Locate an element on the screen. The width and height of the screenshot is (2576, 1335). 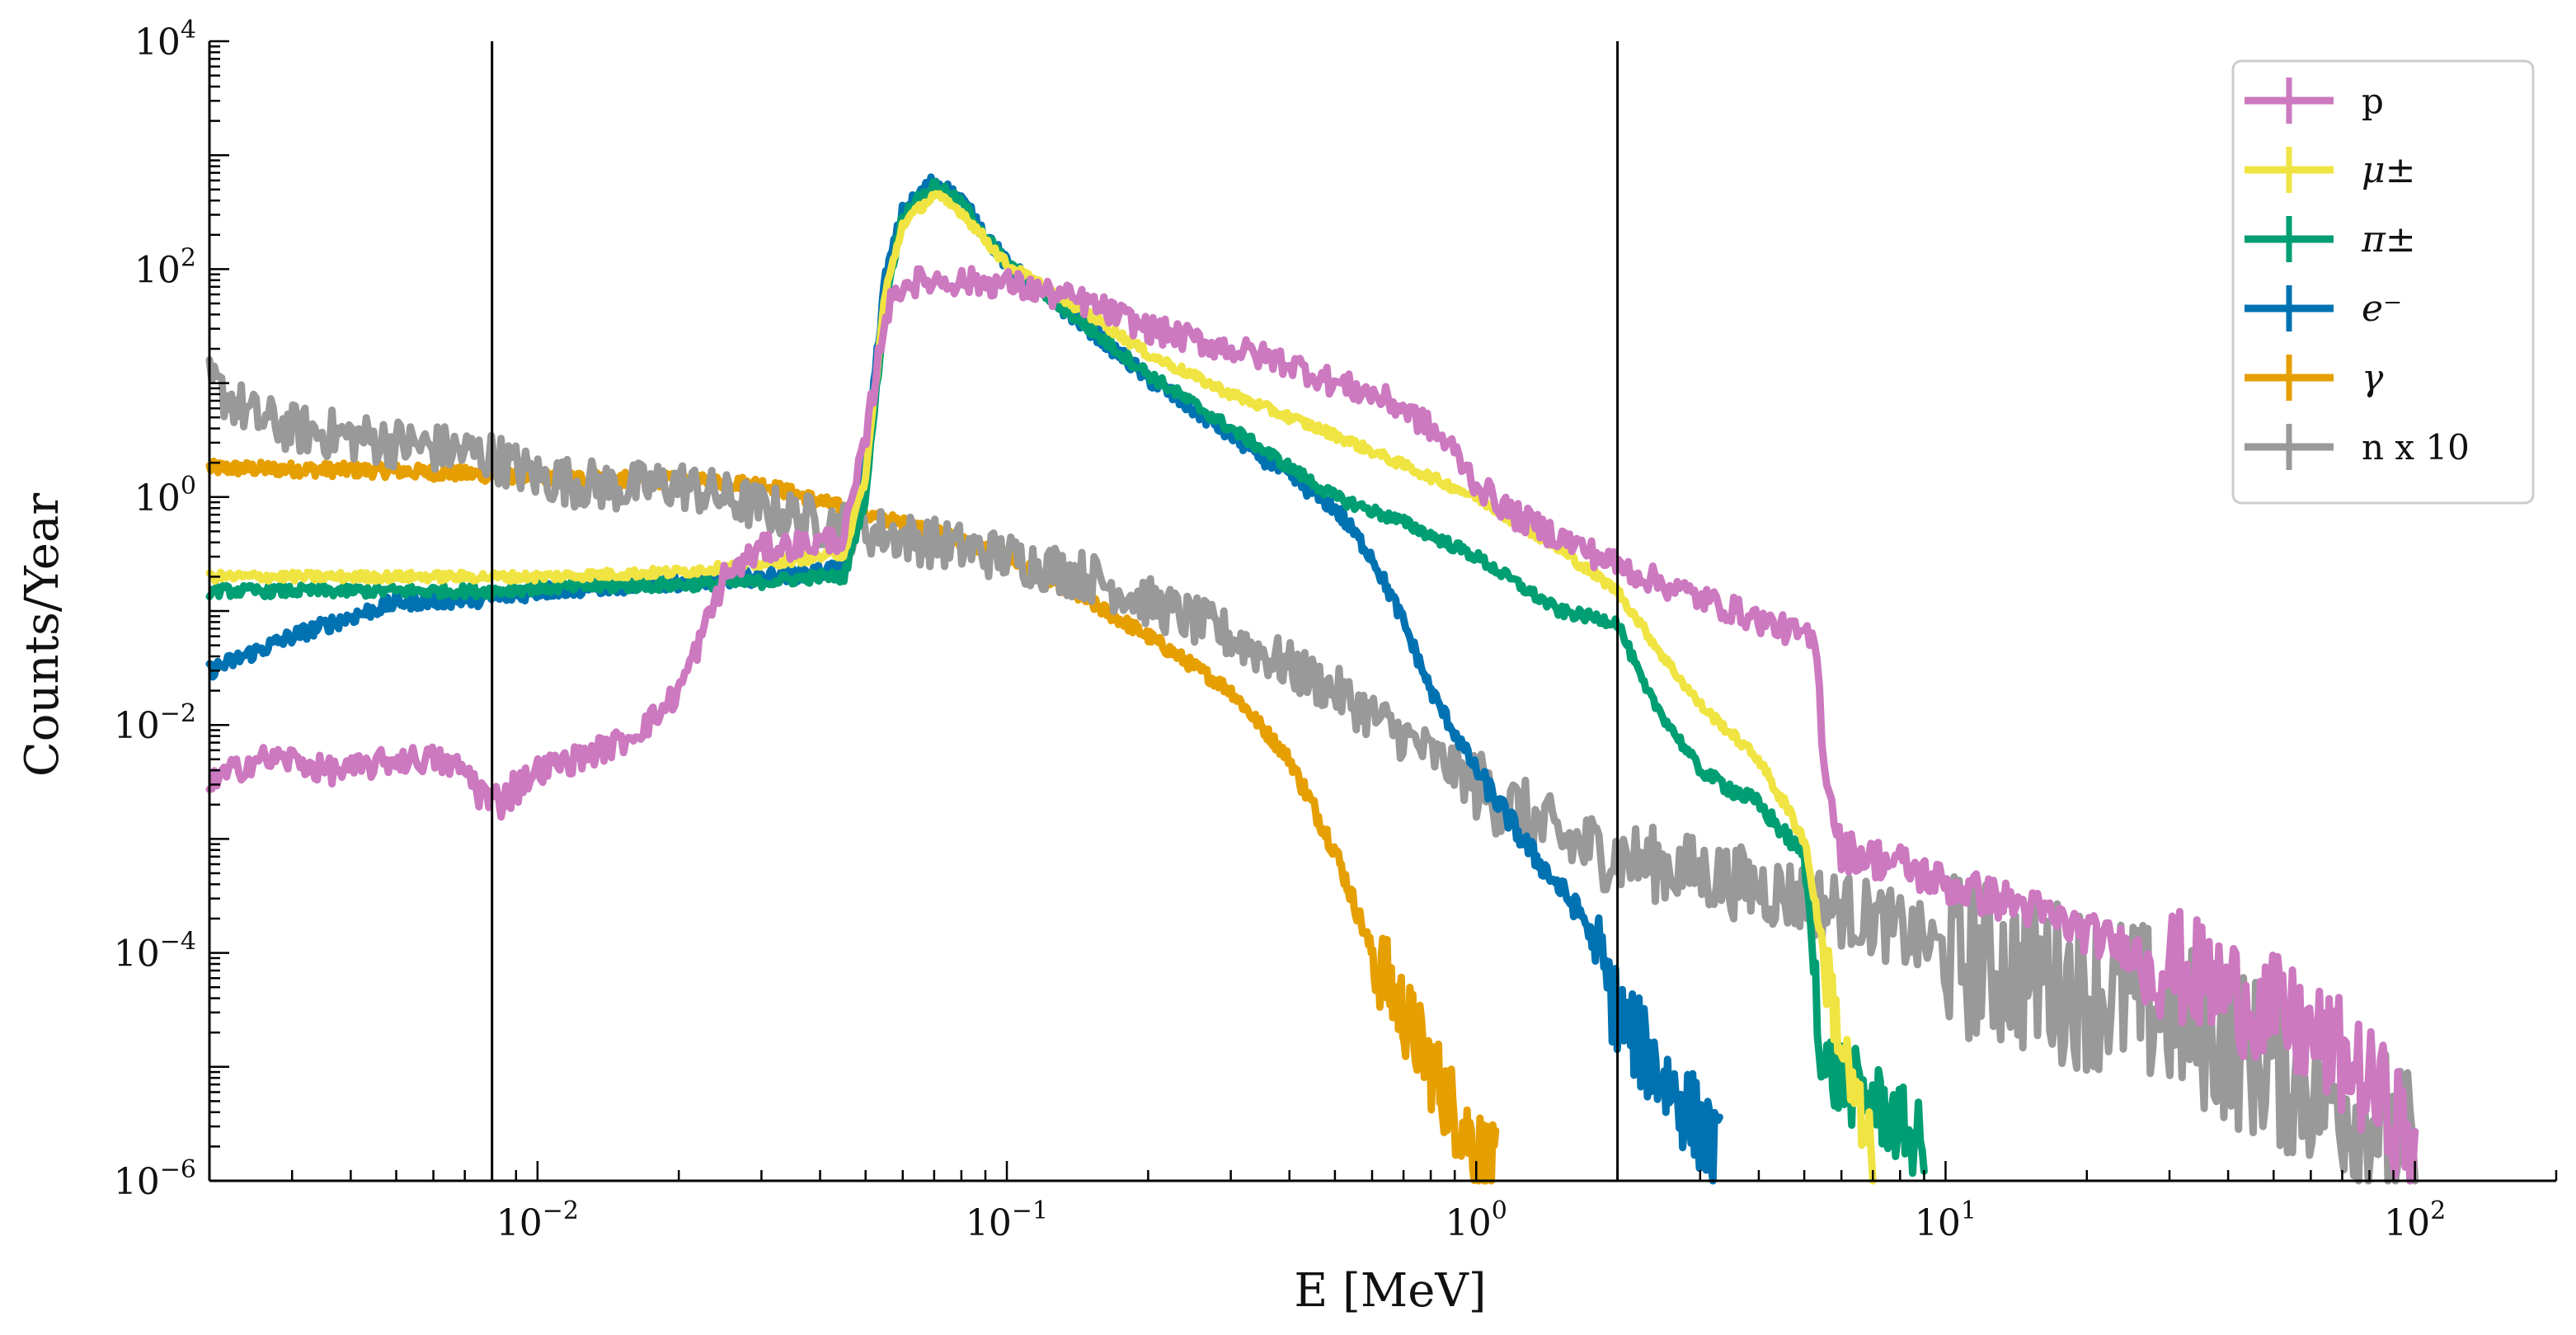
legend: p μ± π± e⁻ γ n x 10 is located at coordinates (2383, 282).